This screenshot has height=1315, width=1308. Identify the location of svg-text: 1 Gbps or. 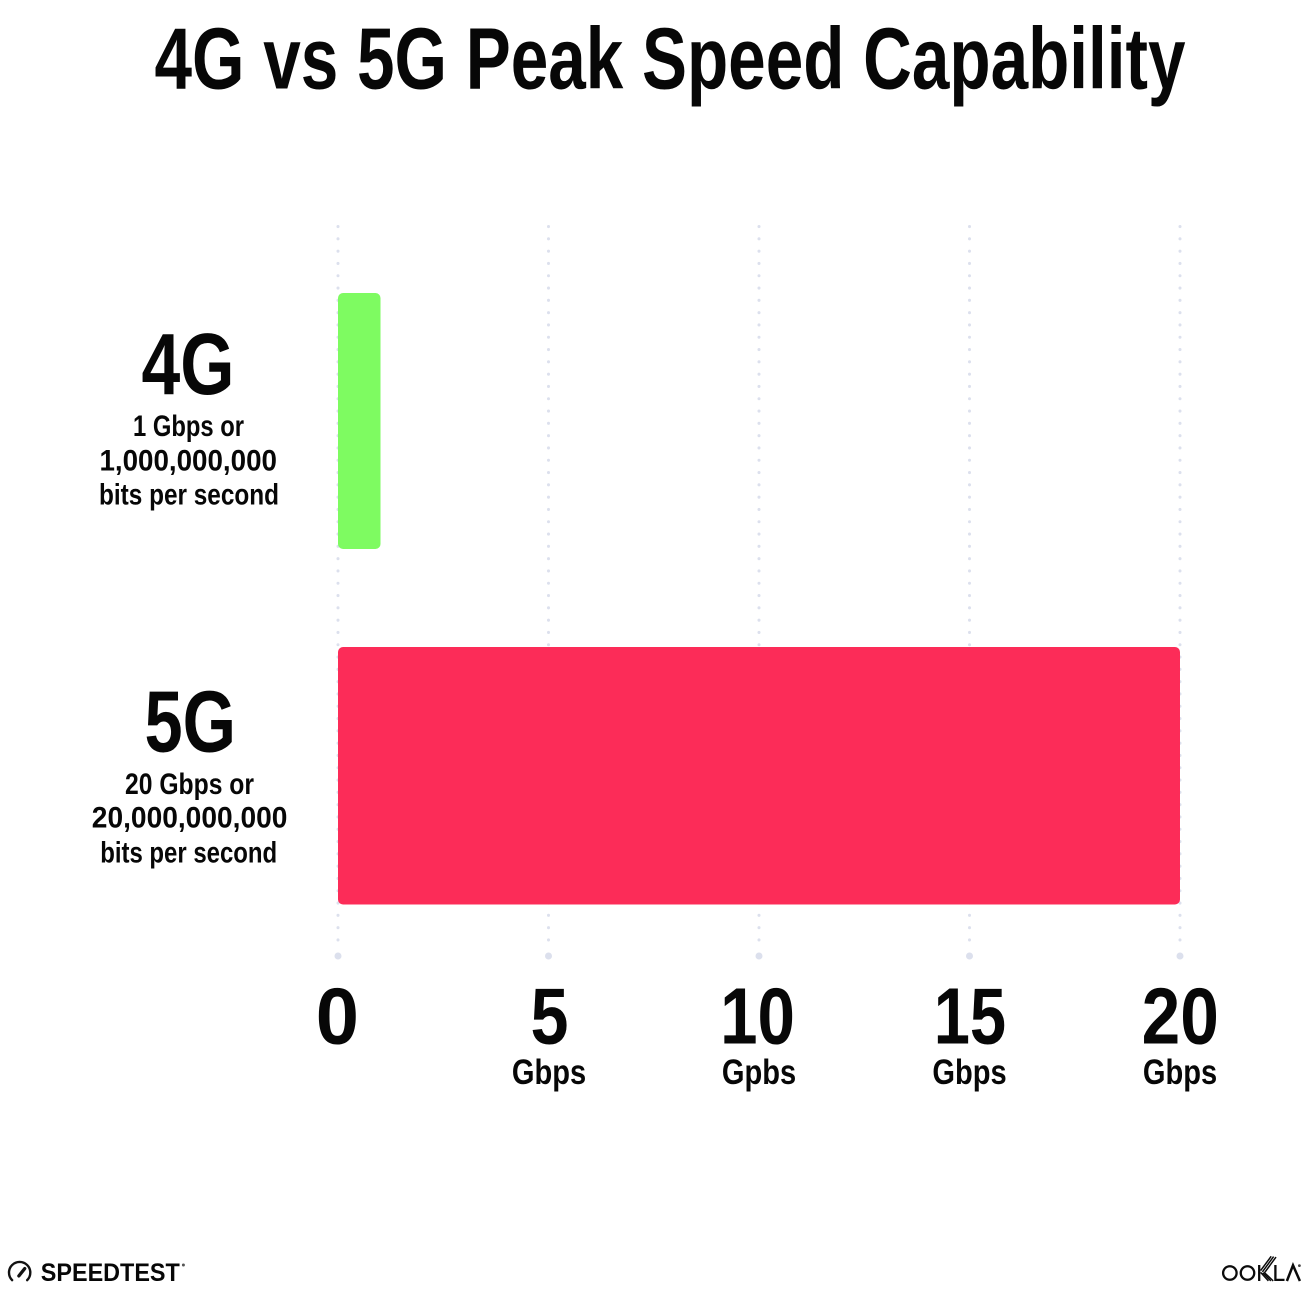
(188, 426).